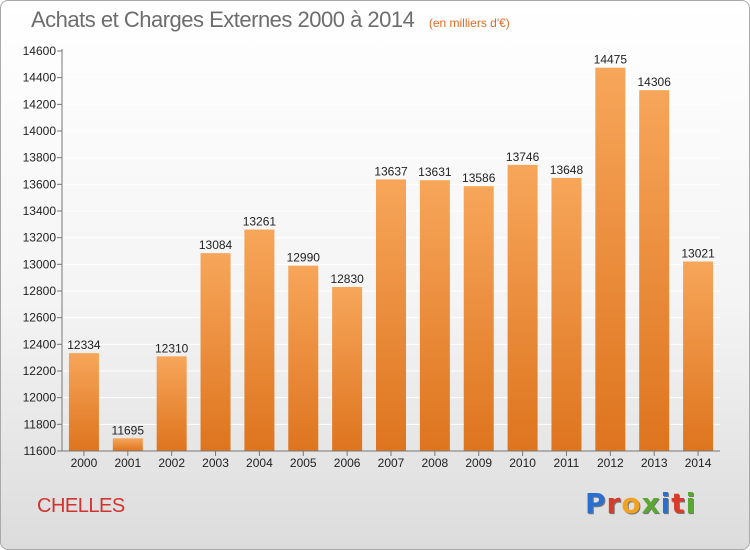  Describe the element at coordinates (469, 23) in the screenshot. I see `chart-unit: (en milliers d'€)` at that location.